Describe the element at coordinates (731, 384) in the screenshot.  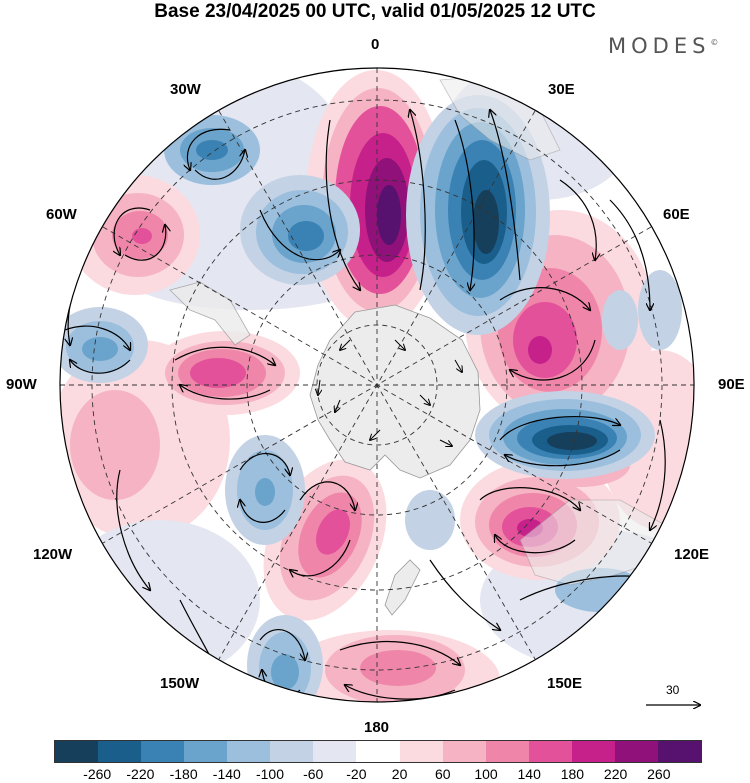
I see `lon-label-90e: 90E` at that location.